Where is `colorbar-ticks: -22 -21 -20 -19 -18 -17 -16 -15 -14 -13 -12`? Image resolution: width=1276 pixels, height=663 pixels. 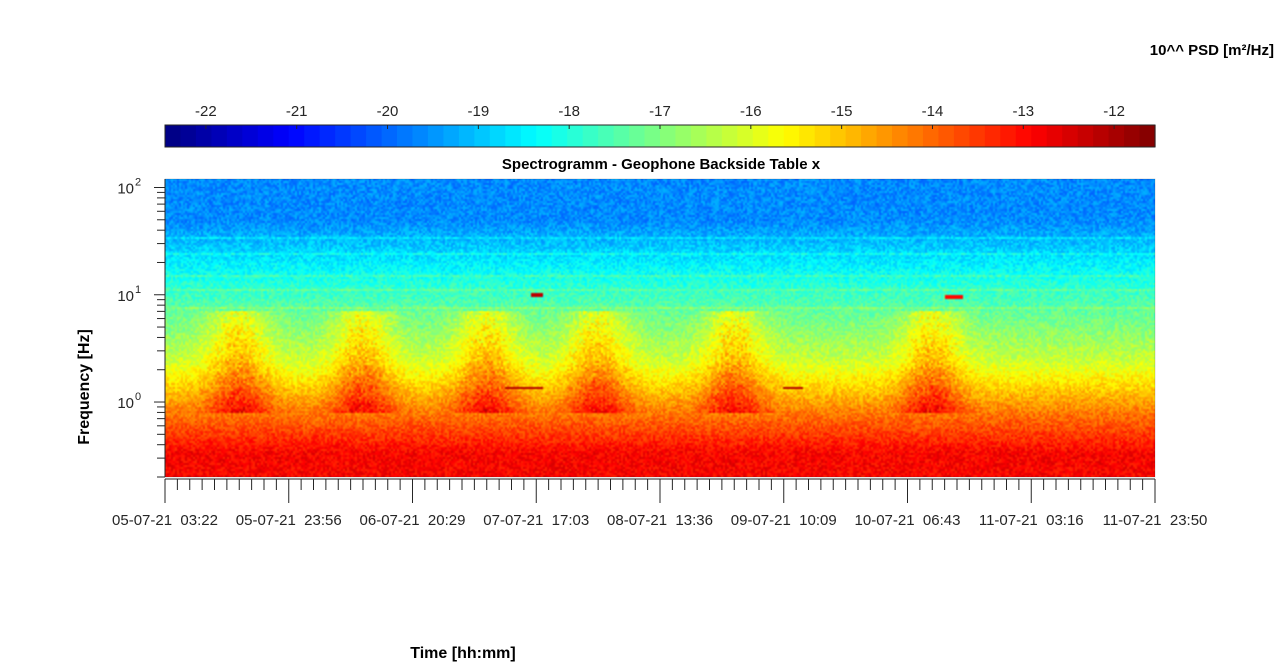
colorbar-ticks: -22 -21 -20 -19 -18 -17 -16 -15 -14 -13 -12 is located at coordinates (660, 116).